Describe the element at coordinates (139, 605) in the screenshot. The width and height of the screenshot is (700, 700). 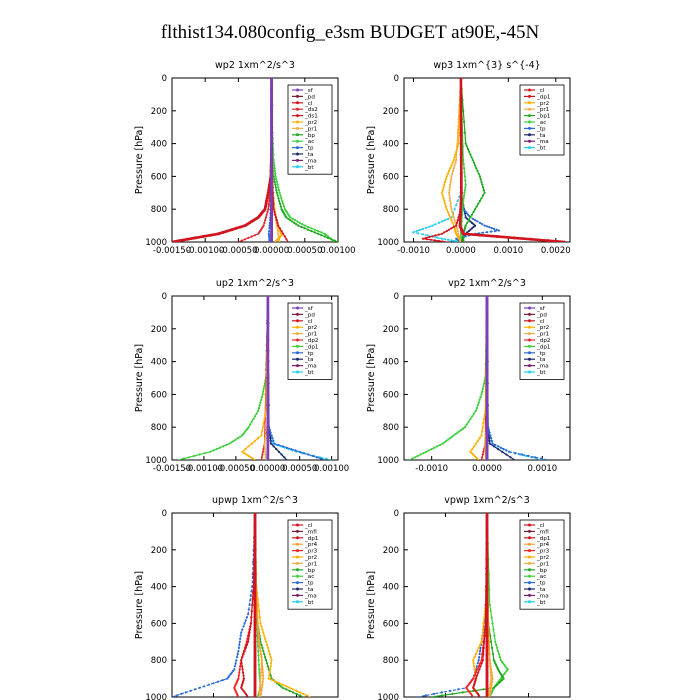
I see `y-axis-label: Pressure [hPa]` at that location.